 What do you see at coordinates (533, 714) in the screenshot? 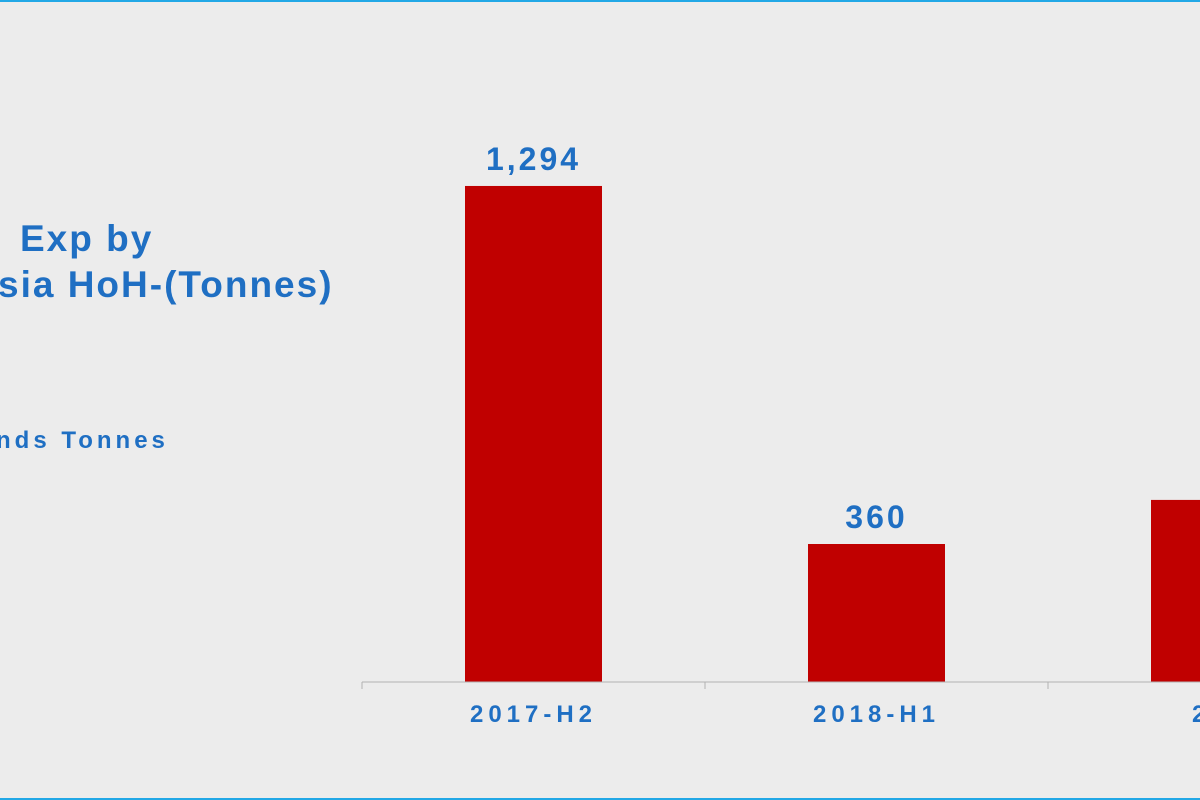
I see `x-tick-label-2017-H2: 2017-H2` at bounding box center [533, 714].